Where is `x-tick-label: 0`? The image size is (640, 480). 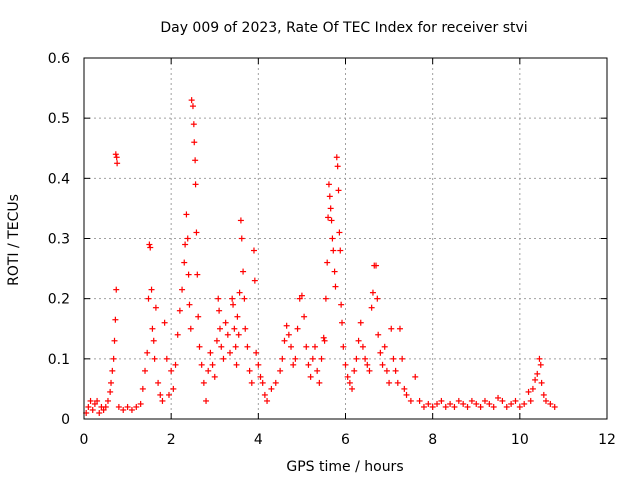 x-tick-label: 0 is located at coordinates (84, 440).